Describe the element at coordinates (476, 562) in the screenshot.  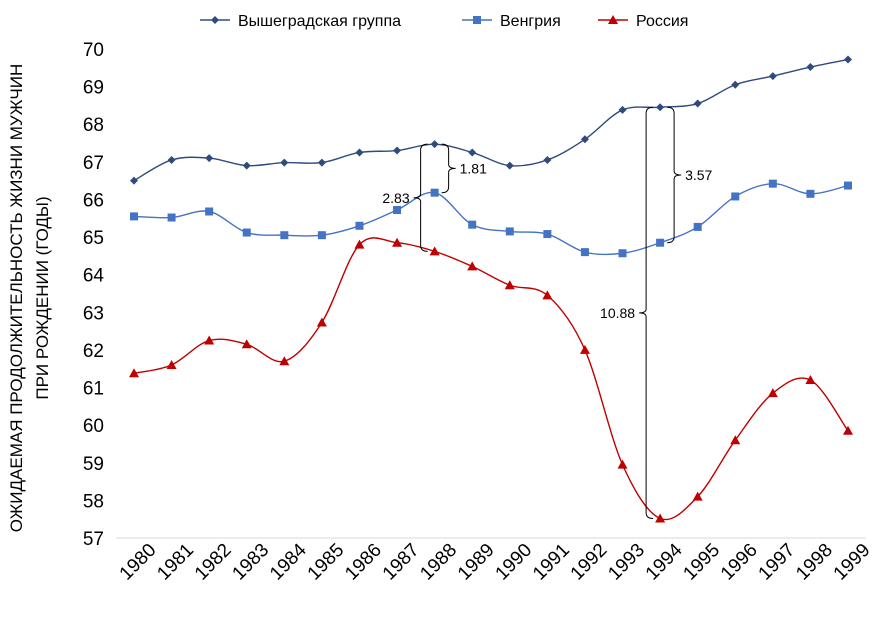
I see `x-tick-label: 1989` at that location.